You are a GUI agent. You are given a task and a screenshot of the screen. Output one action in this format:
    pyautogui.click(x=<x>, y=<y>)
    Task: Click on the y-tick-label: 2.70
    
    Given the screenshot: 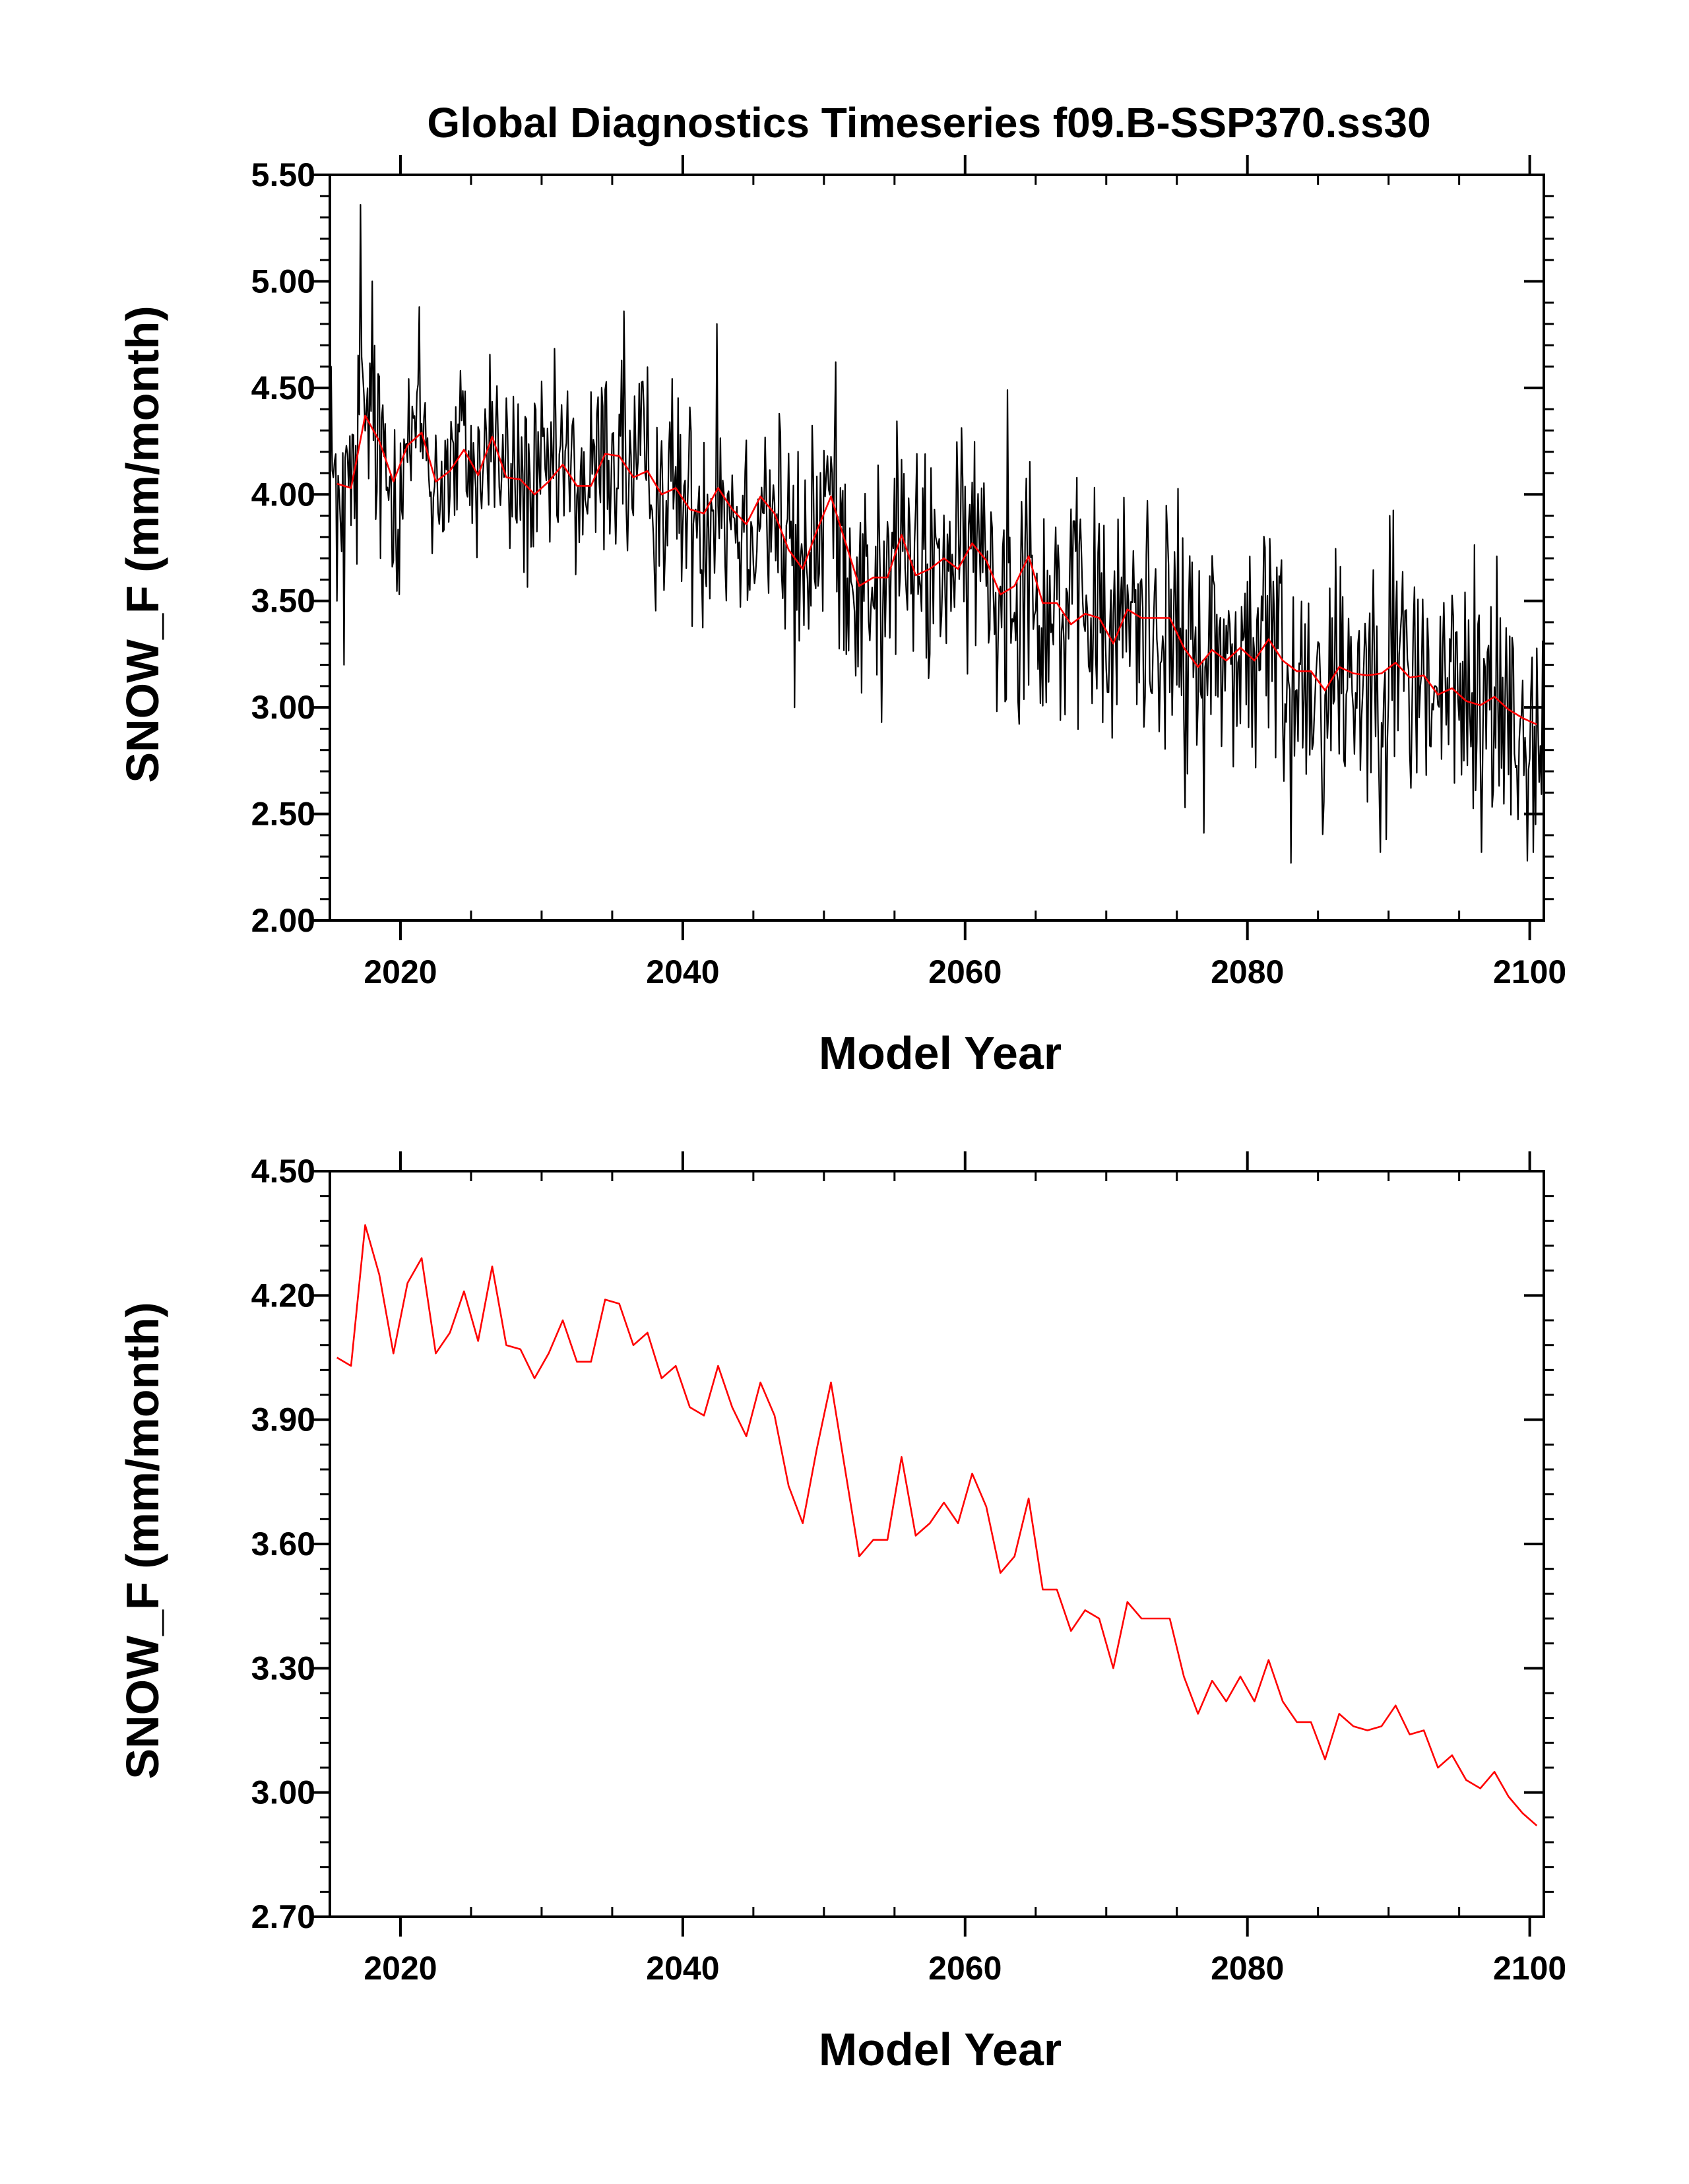 What is the action you would take?
    pyautogui.click(x=283, y=1916)
    